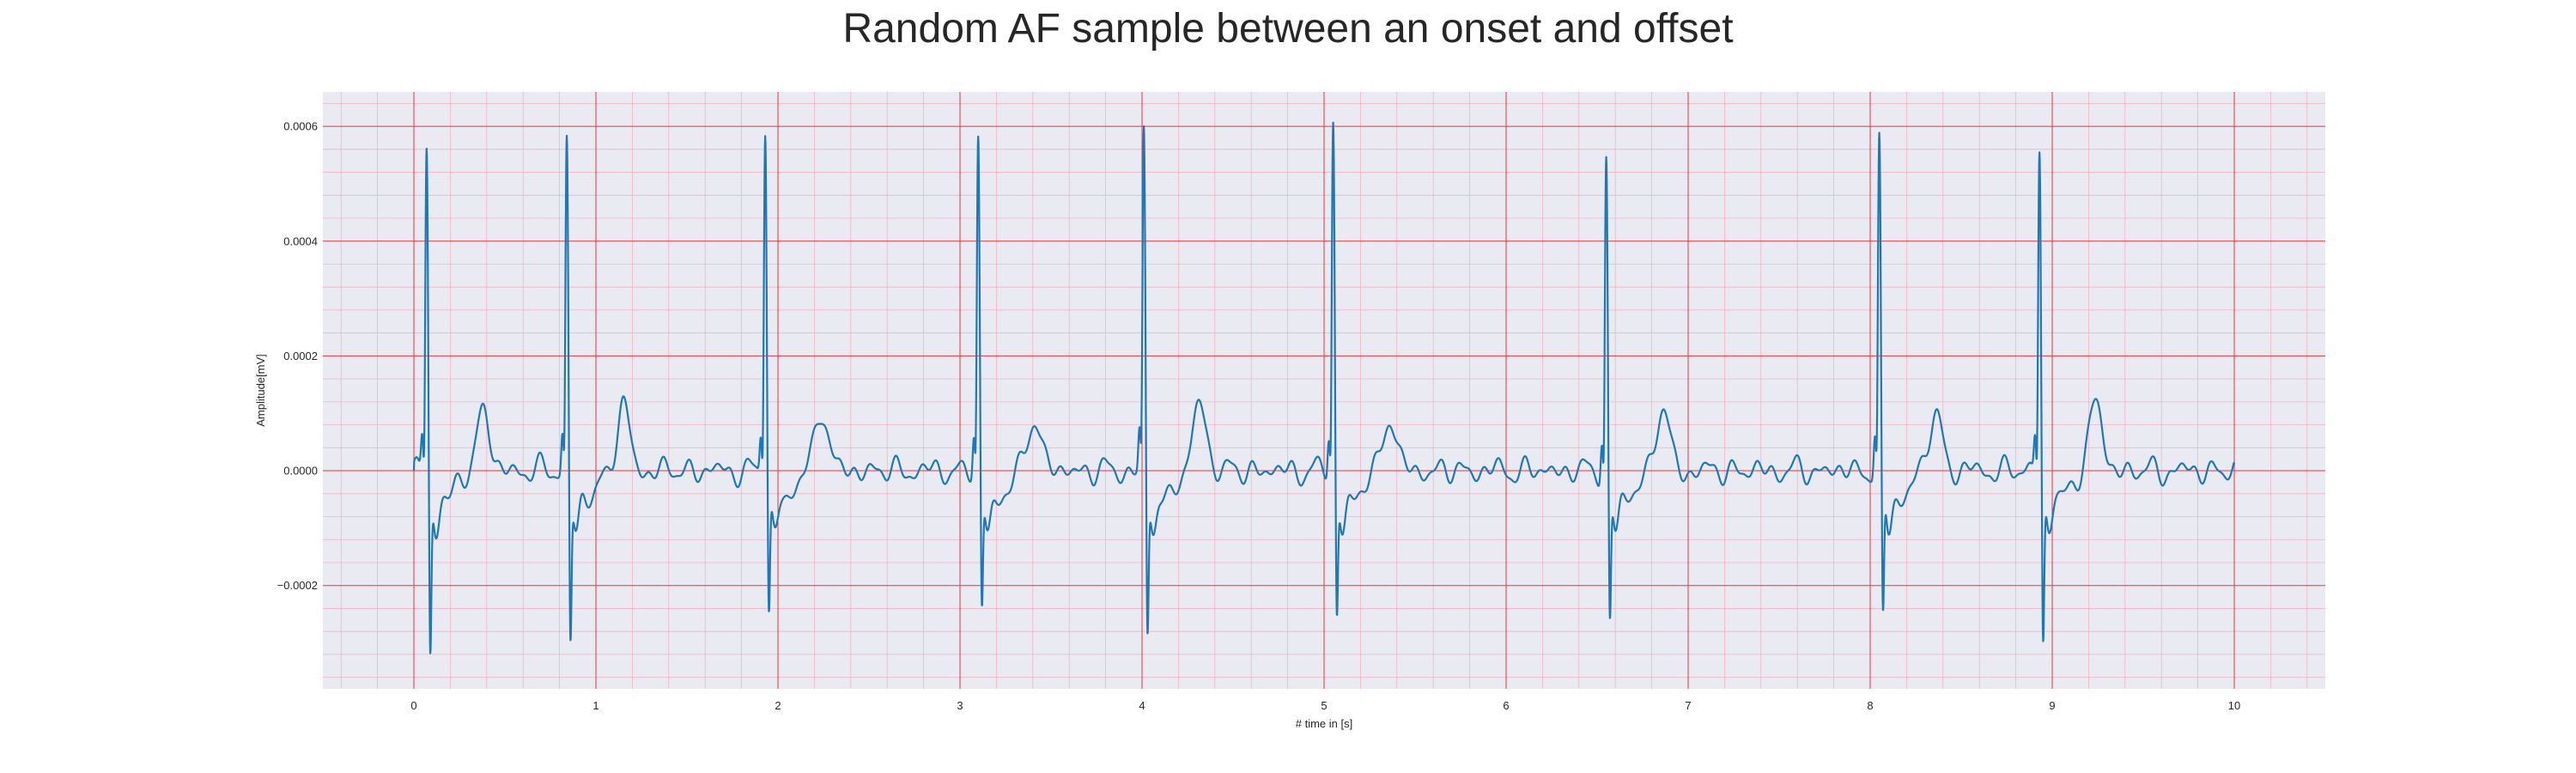 The height and width of the screenshot is (773, 2576). I want to click on y-axis-label: Amplitude[mV], so click(260, 390).